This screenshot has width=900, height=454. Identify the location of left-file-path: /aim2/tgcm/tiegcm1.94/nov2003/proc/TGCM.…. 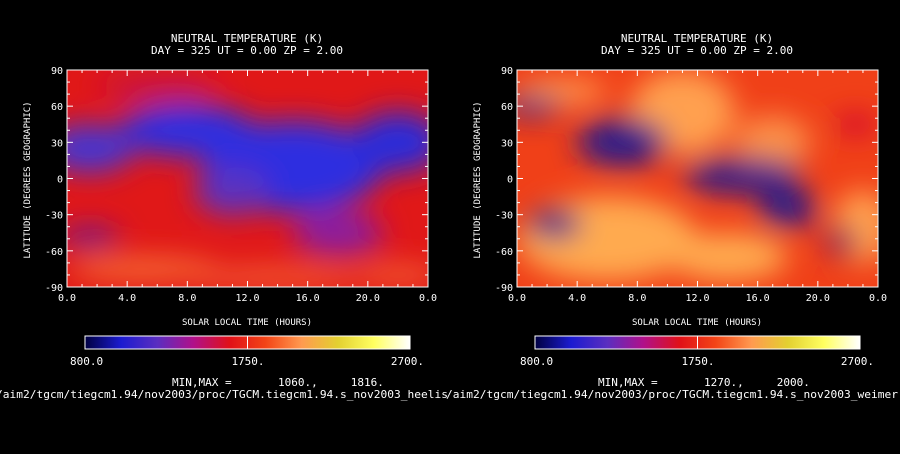
(224, 394).